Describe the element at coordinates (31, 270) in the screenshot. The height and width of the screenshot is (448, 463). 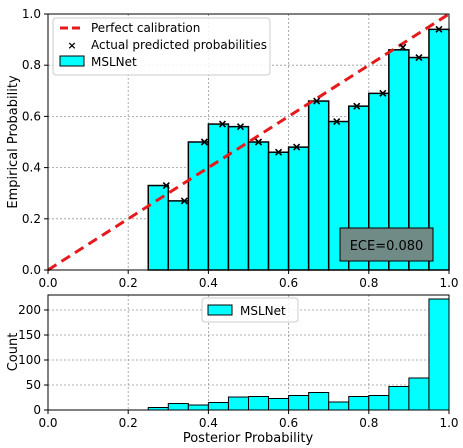
I see `top-y-tick-label: 0.0` at that location.